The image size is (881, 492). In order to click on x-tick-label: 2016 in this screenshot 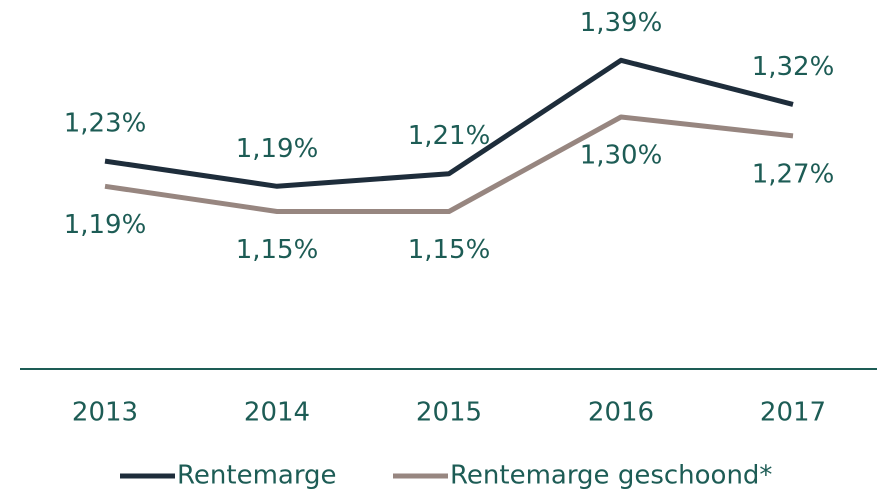, I will do `click(621, 413)`.